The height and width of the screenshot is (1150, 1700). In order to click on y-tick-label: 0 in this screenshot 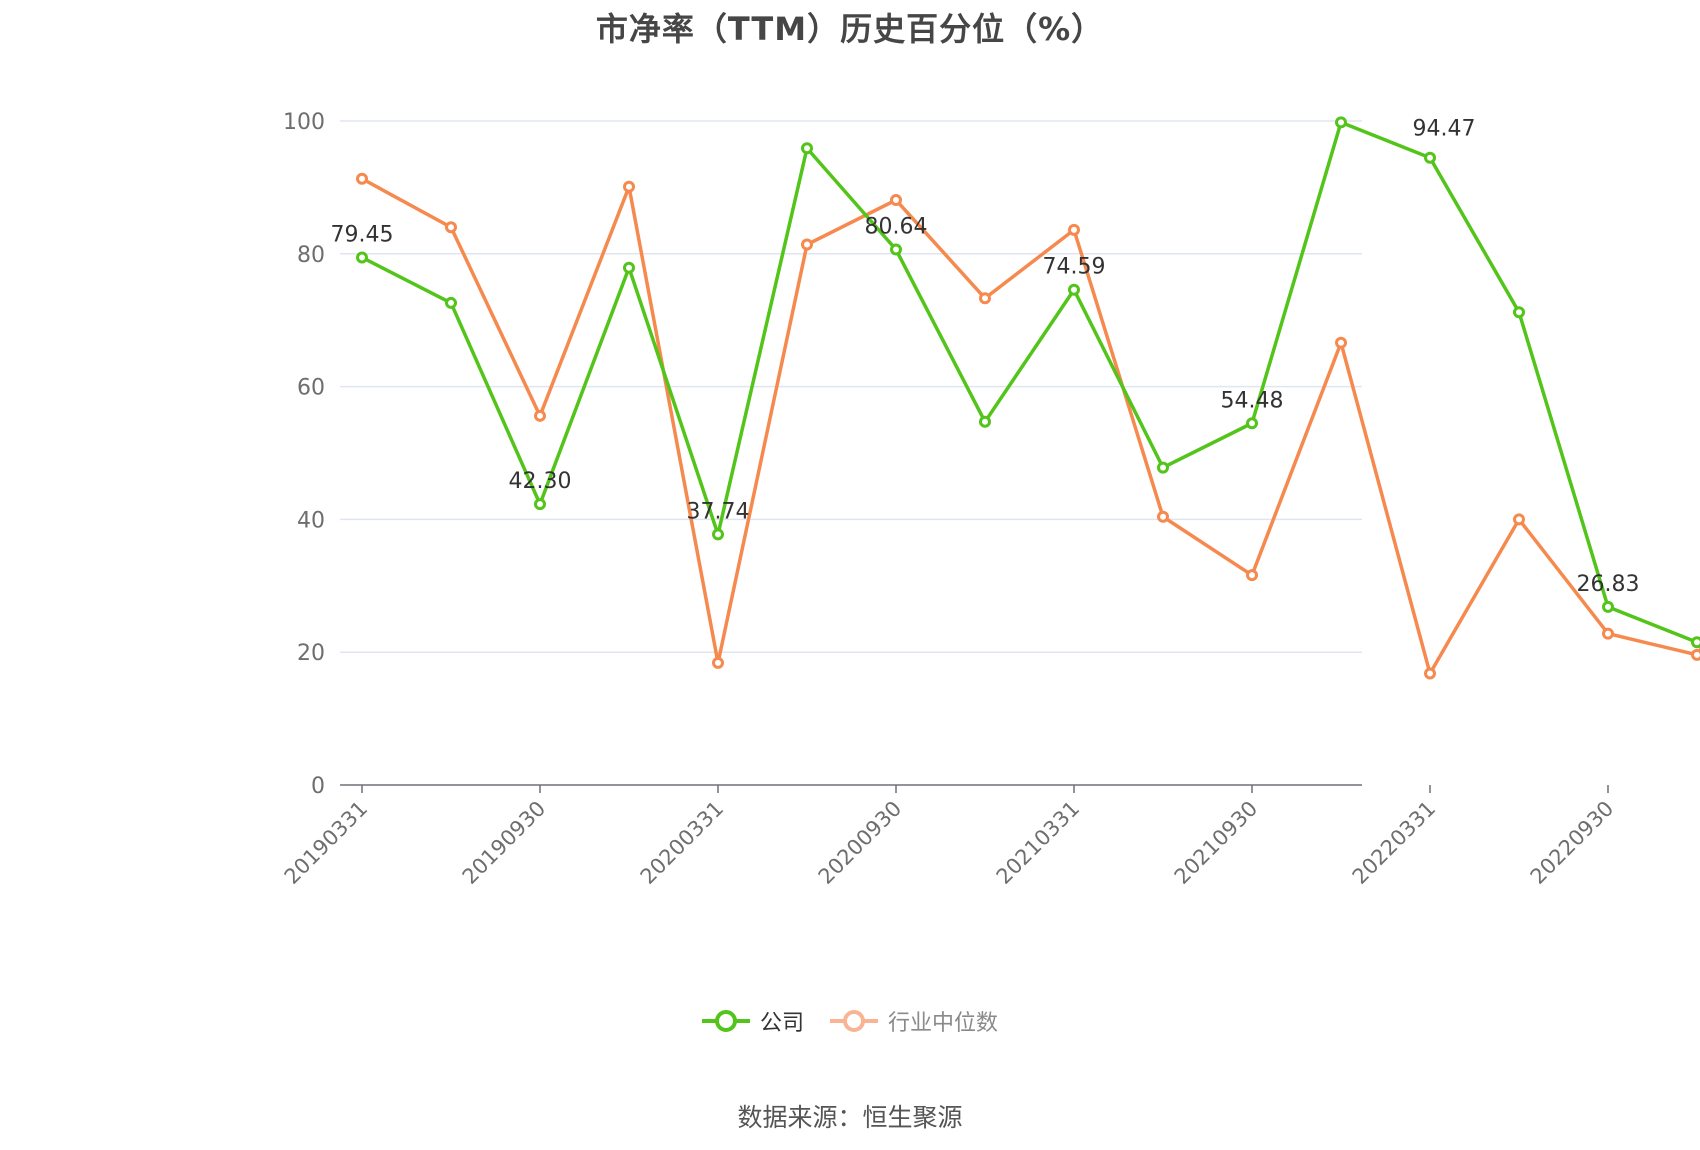, I will do `click(318, 786)`.